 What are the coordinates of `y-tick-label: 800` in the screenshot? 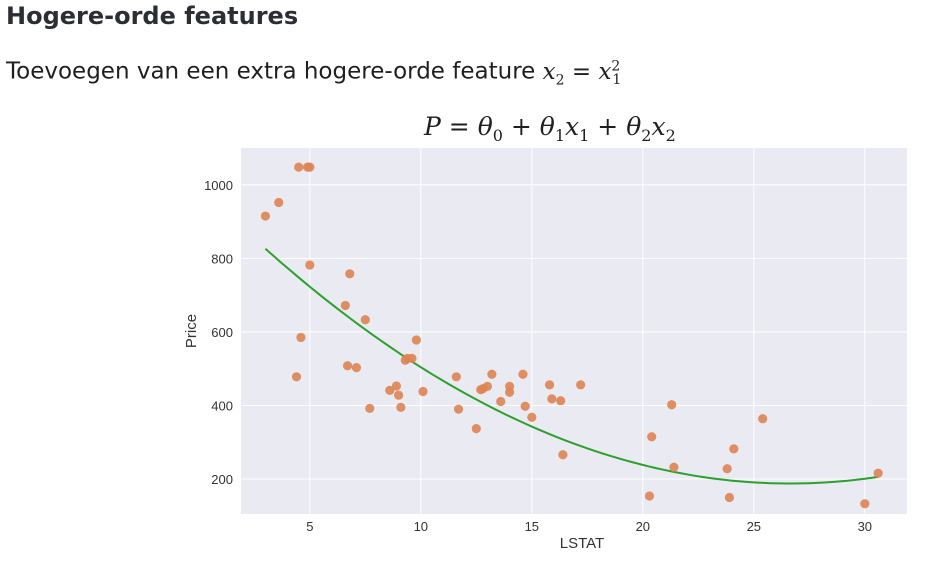 It's located at (222, 258).